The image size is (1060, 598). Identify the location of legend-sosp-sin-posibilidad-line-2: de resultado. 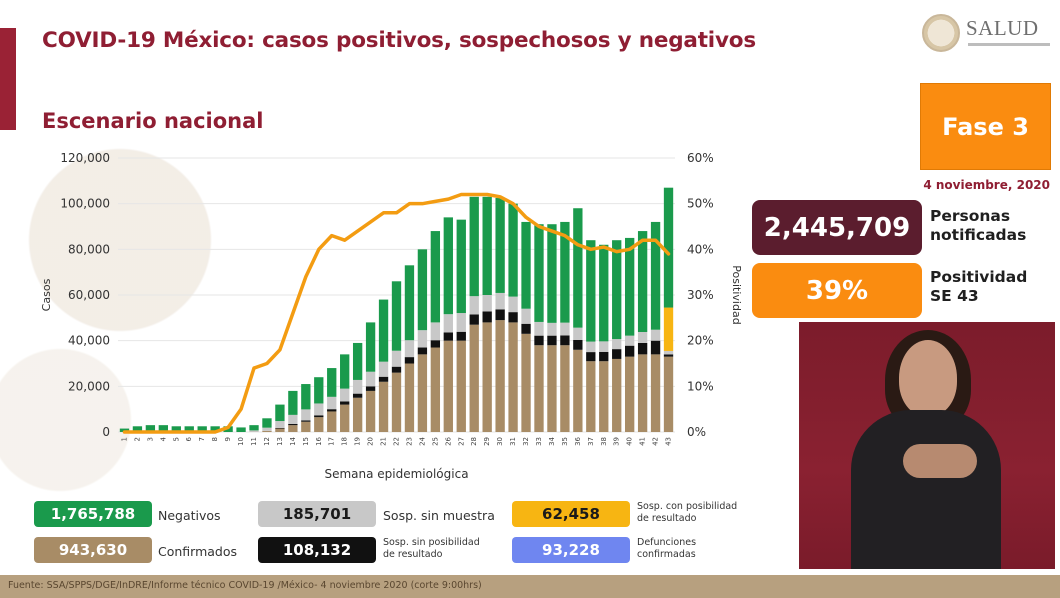
(413, 554).